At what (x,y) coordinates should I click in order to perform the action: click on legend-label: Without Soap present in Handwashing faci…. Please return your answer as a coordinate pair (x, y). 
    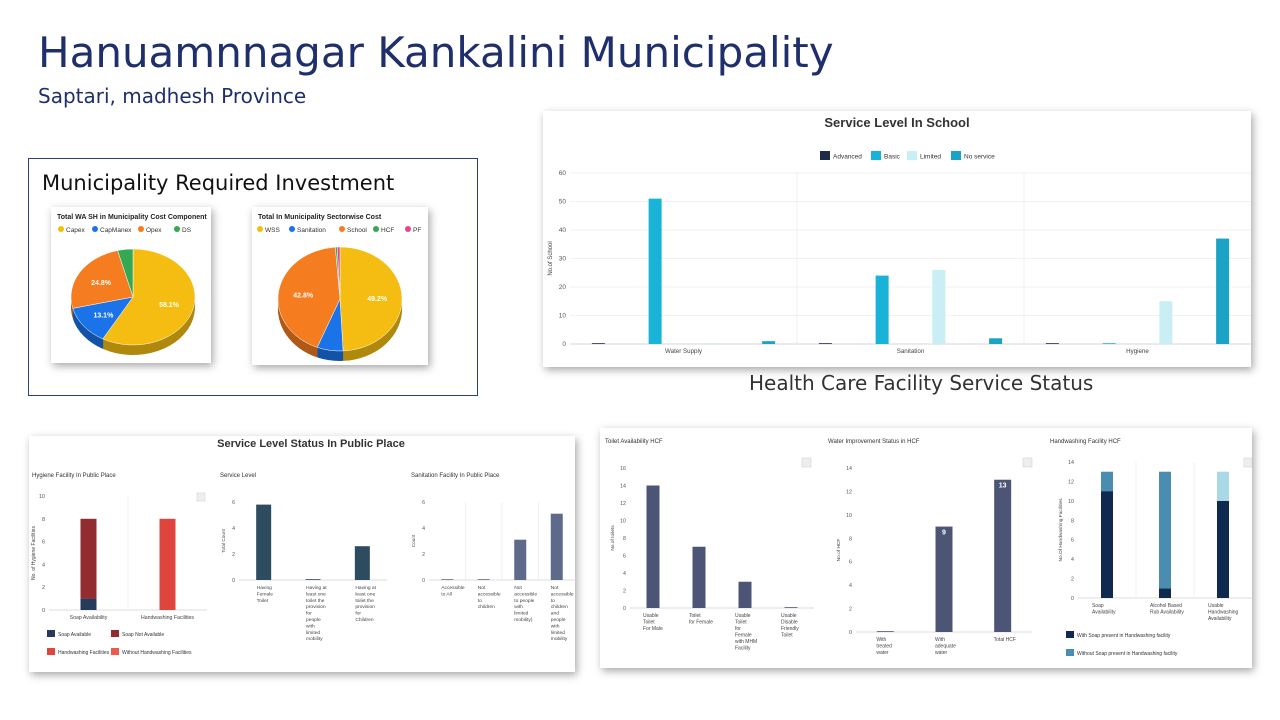
    Looking at the image, I should click on (1127, 654).